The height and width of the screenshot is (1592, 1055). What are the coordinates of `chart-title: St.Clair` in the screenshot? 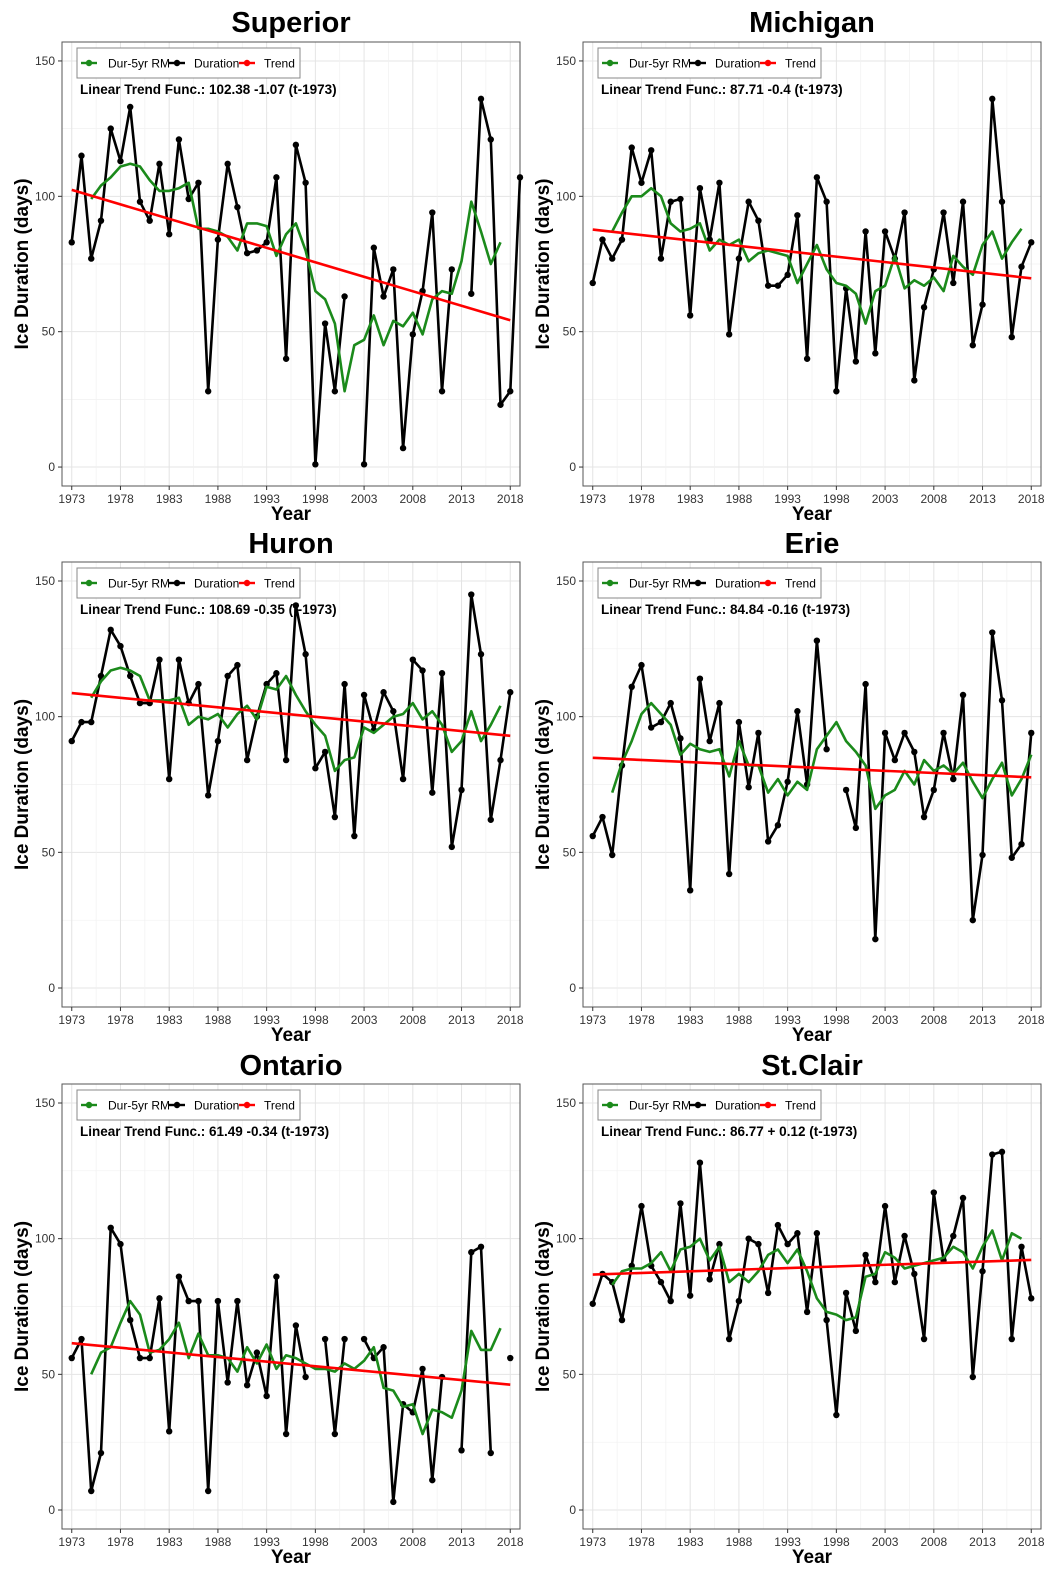 It's located at (812, 1066).